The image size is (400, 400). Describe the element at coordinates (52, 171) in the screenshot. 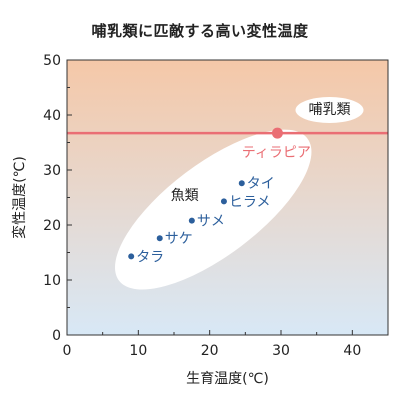

I see `y-tick-label: 30` at that location.